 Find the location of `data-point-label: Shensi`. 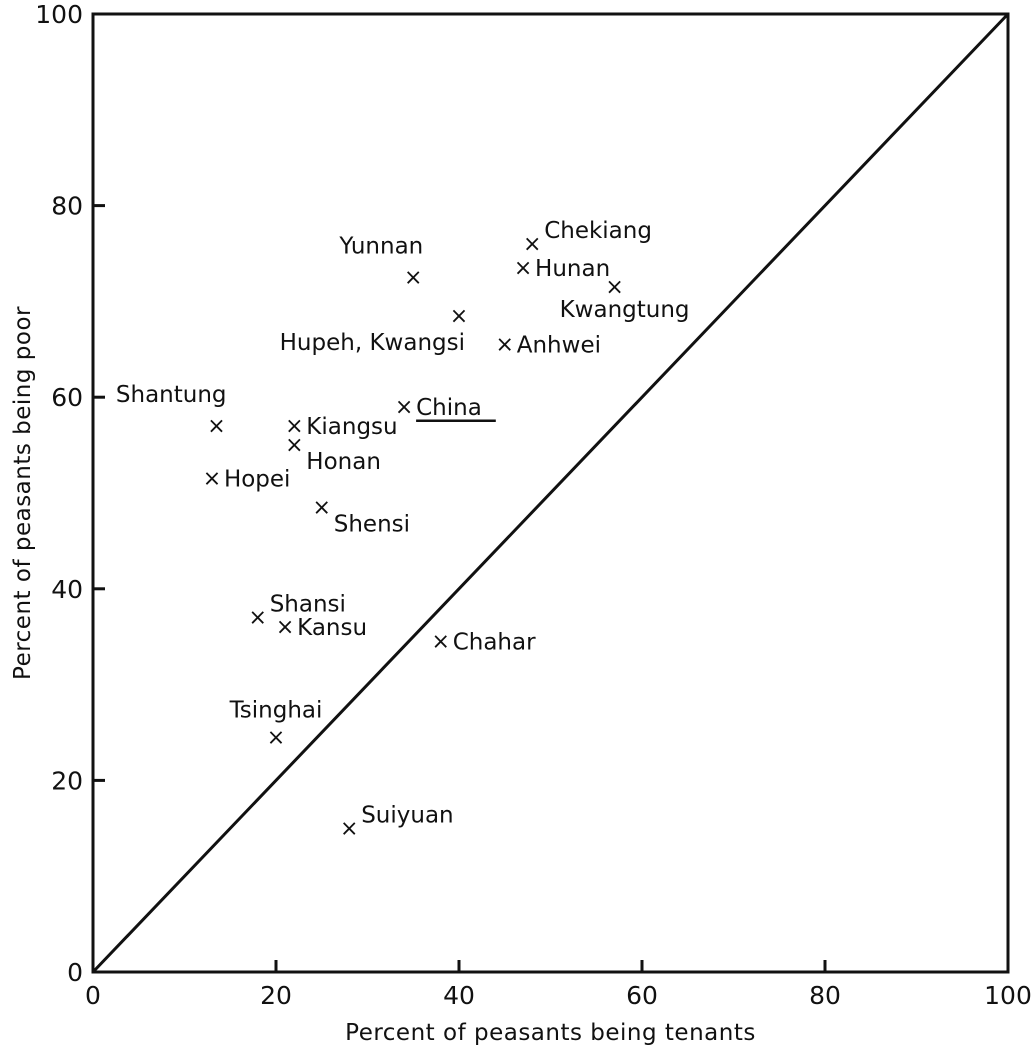

data-point-label: Shensi is located at coordinates (372, 524).